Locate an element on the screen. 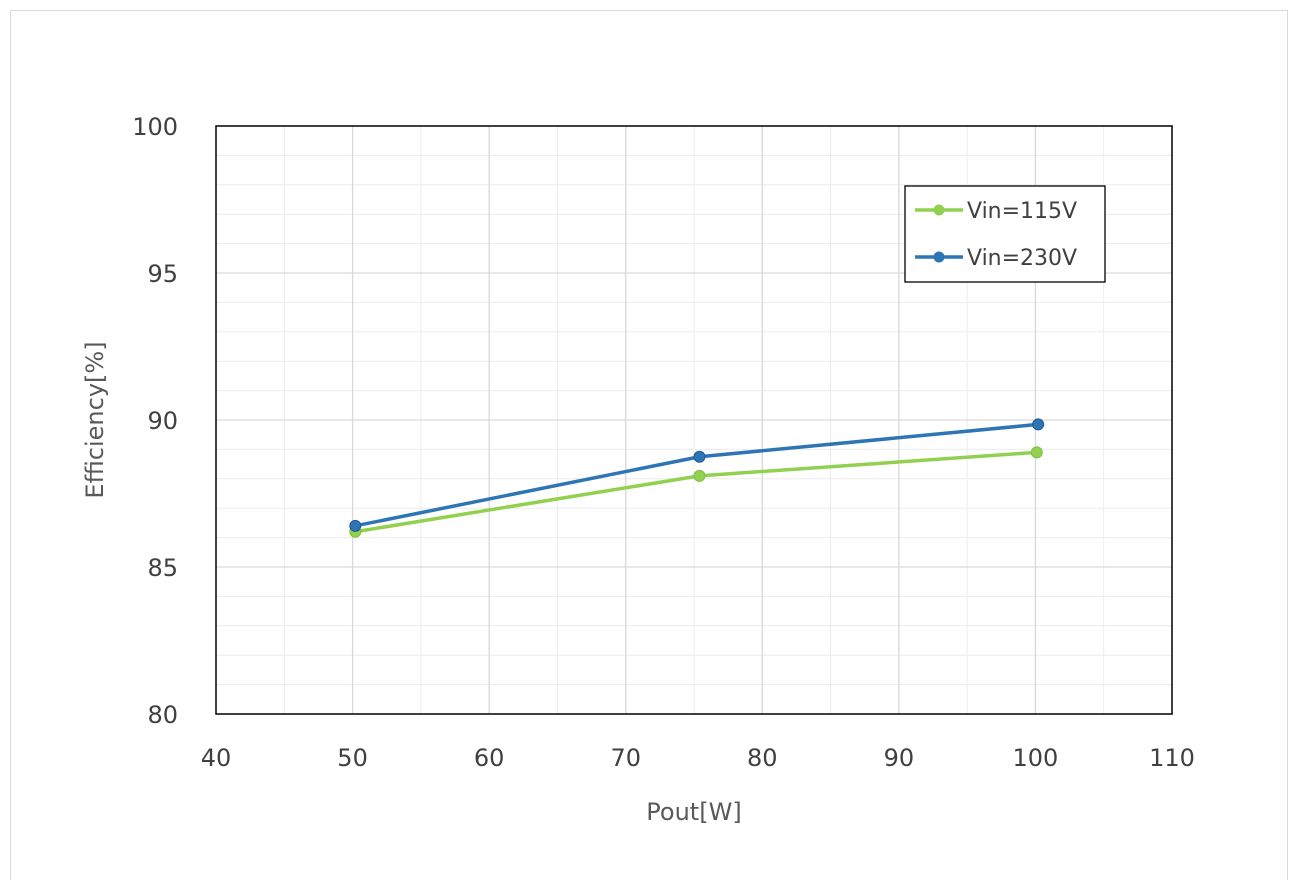 The image size is (1292, 880). x-tick-label: 40 is located at coordinates (216, 758).